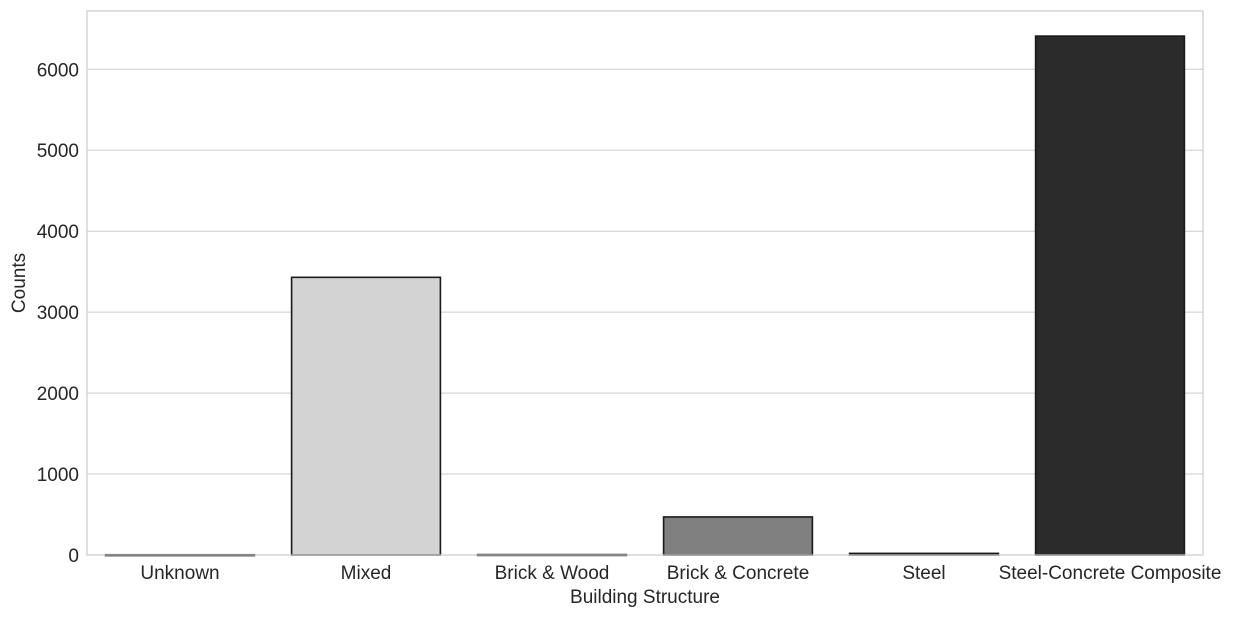 This screenshot has width=1235, height=619. I want to click on x-tick-label: Brick & Concrete, so click(738, 573).